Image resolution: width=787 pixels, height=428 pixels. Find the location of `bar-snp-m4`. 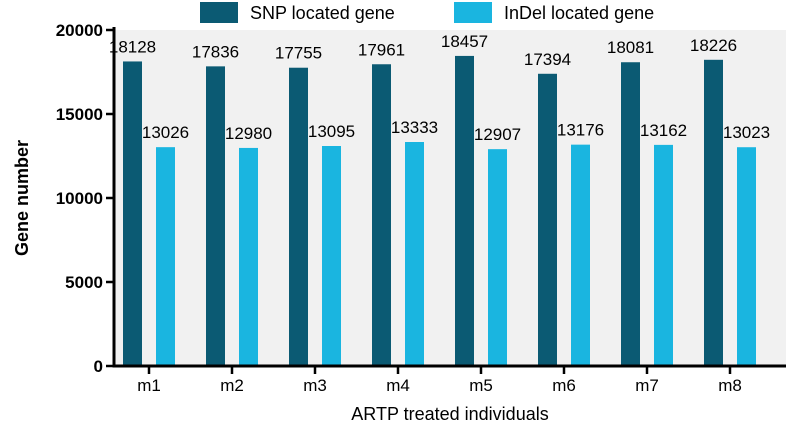

bar-snp-m4 is located at coordinates (381, 215).